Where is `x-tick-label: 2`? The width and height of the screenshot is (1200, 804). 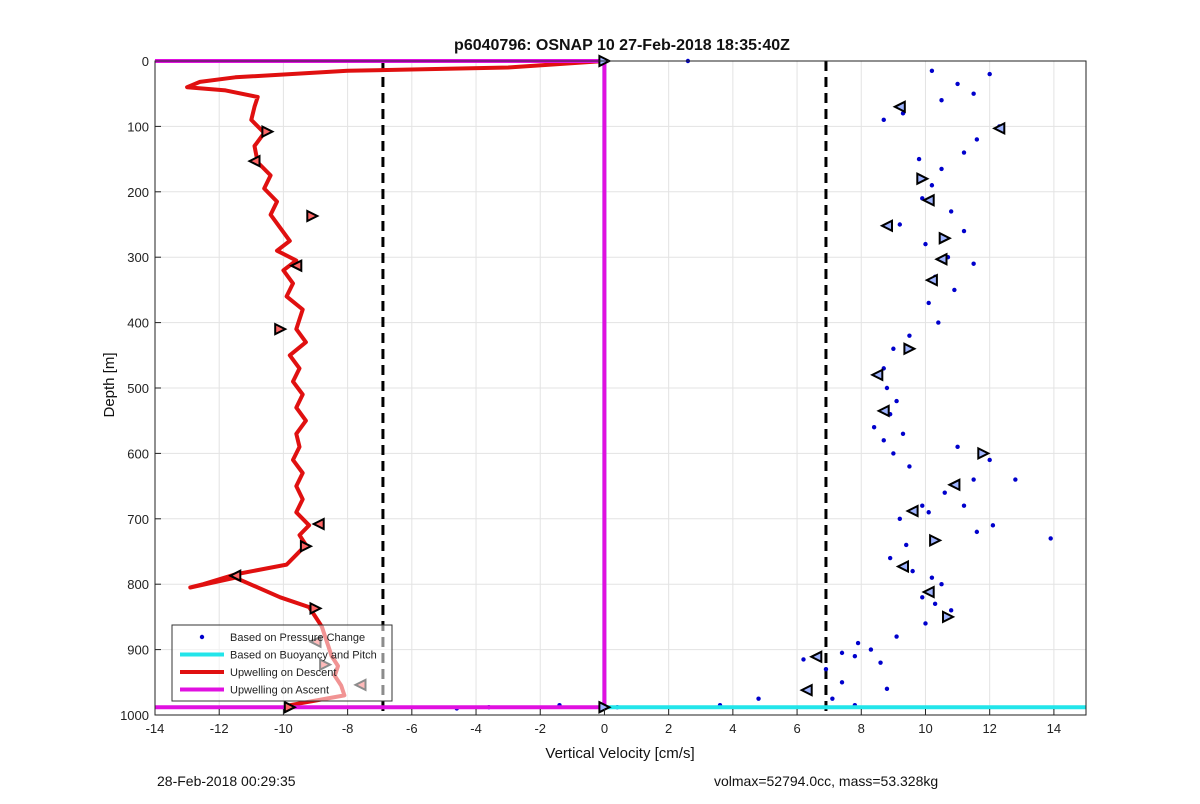
x-tick-label: 2 is located at coordinates (668, 728).